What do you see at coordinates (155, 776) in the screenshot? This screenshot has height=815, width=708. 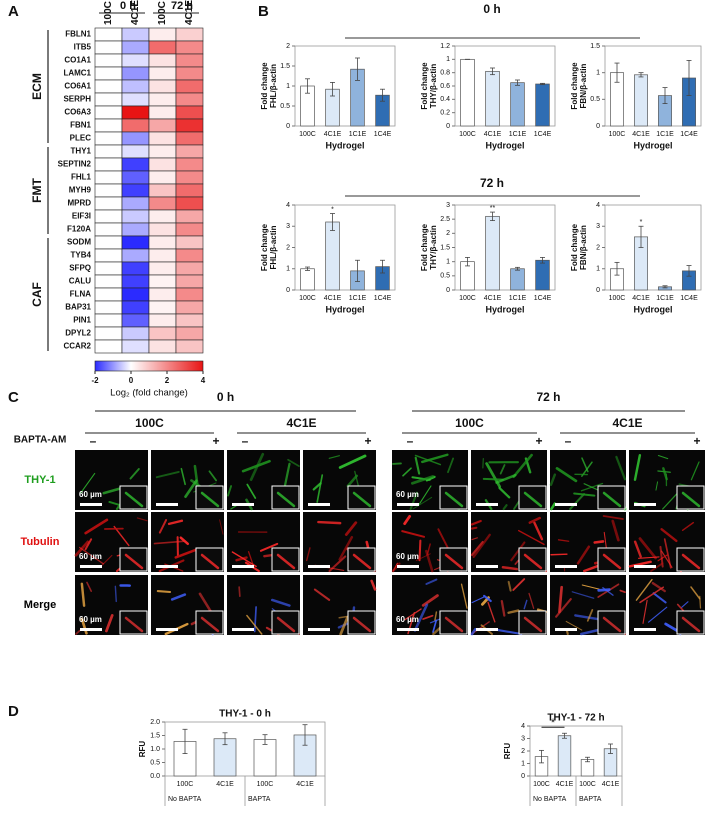 I see `y-tick-label: 0.0` at bounding box center [155, 776].